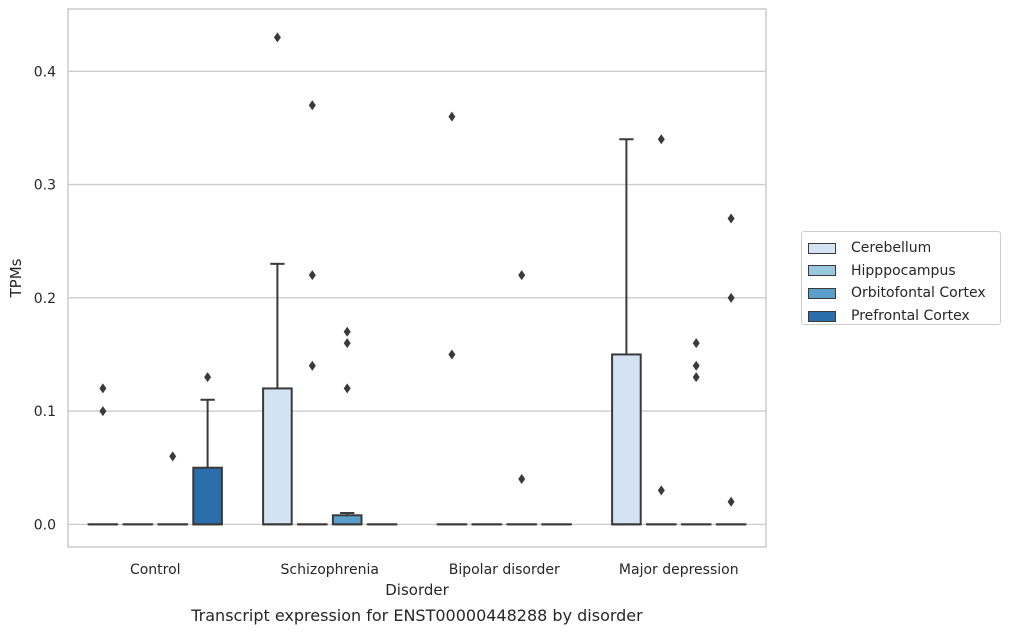 This screenshot has width=1014, height=634. I want to click on legend-item-prefrontal: Prefrontal Cortex, so click(904, 316).